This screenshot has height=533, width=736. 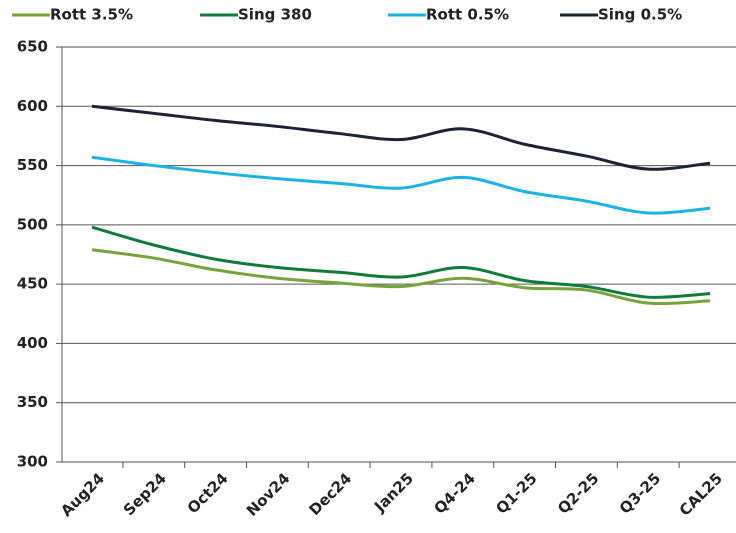 What do you see at coordinates (393, 492) in the screenshot?
I see `x-tick-label: Jan25` at bounding box center [393, 492].